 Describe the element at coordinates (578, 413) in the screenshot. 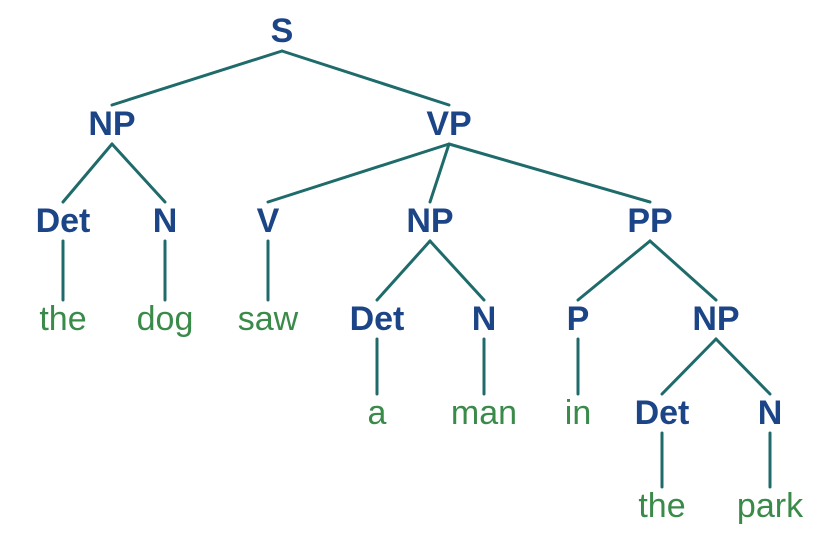

I see `word-node-w_in: in` at that location.